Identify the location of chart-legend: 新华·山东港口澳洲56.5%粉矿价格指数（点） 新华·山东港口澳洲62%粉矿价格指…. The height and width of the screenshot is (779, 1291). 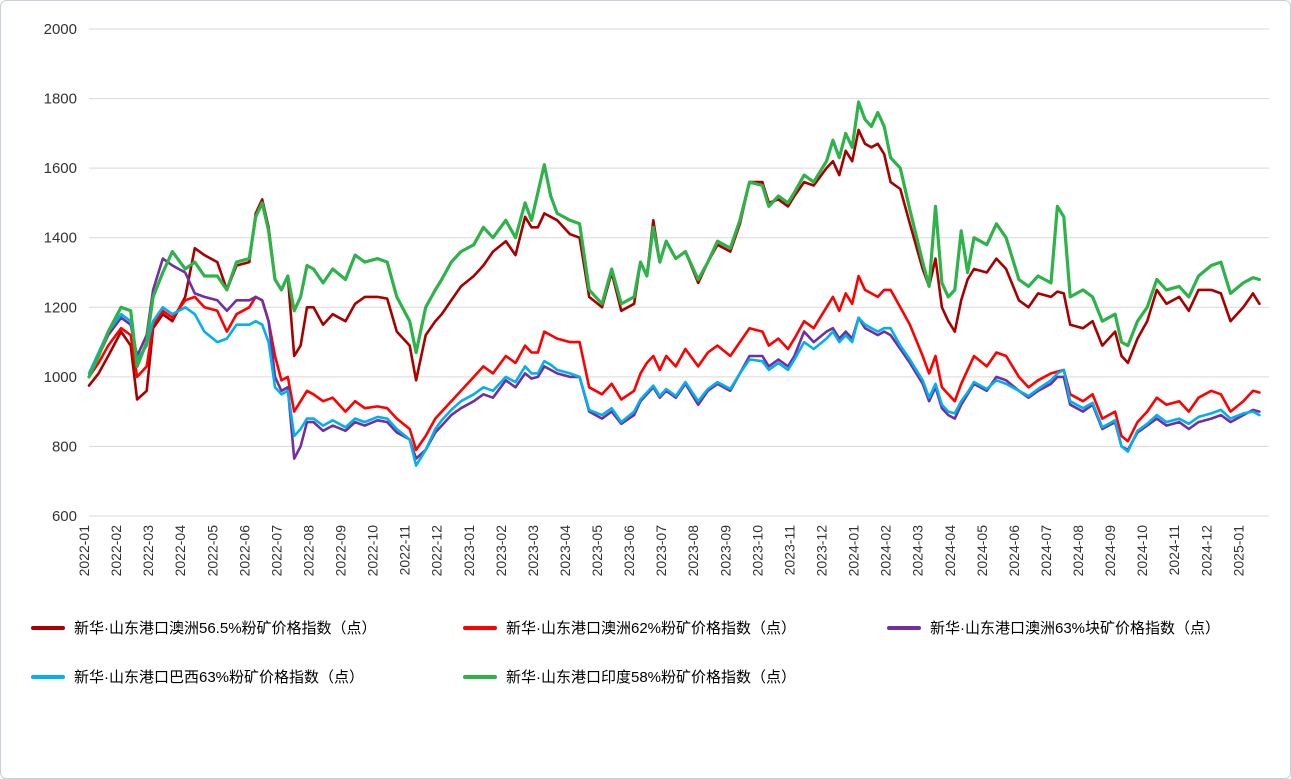
(645, 645).